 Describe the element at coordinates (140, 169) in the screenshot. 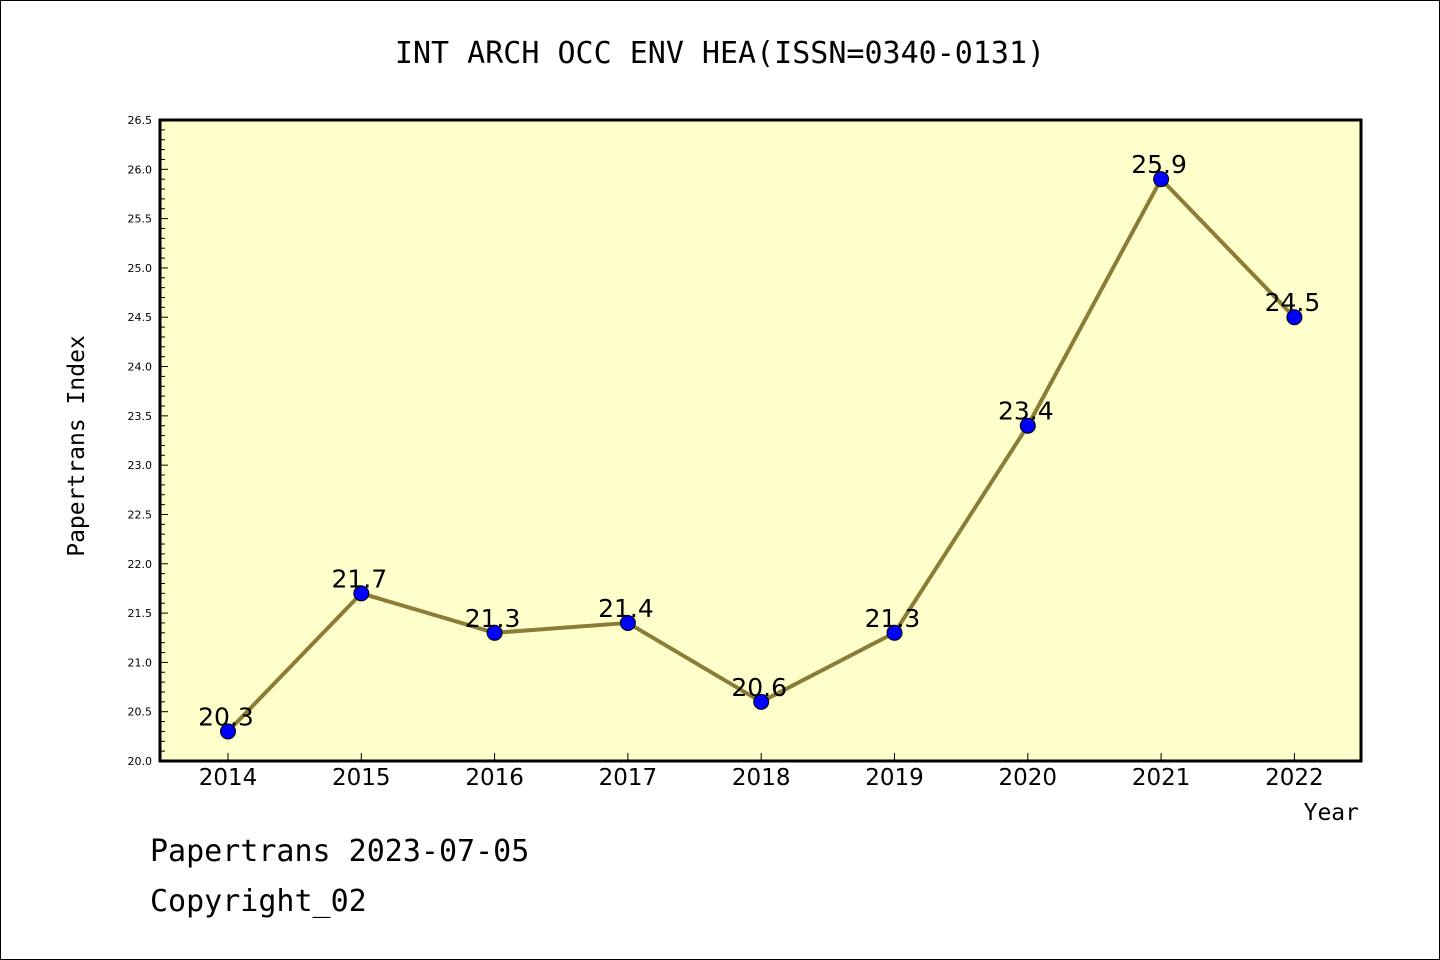

I see `y-tick-label: 26.0` at that location.